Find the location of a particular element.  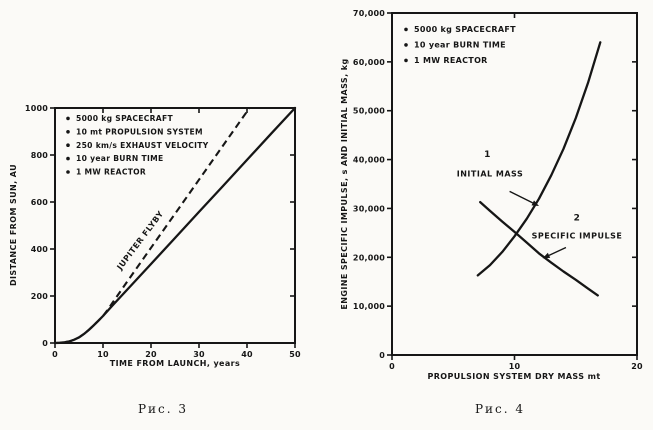

curve-annotation-label: 1 is located at coordinates (487, 155).